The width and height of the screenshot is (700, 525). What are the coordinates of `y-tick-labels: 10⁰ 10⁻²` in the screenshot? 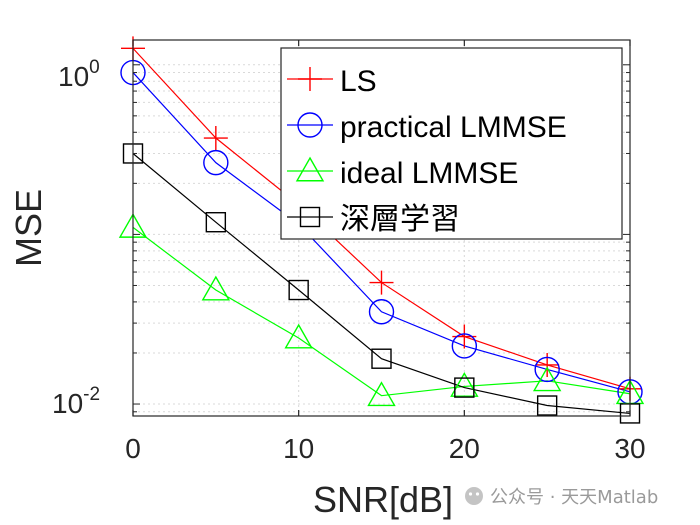 It's located at (76, 238).